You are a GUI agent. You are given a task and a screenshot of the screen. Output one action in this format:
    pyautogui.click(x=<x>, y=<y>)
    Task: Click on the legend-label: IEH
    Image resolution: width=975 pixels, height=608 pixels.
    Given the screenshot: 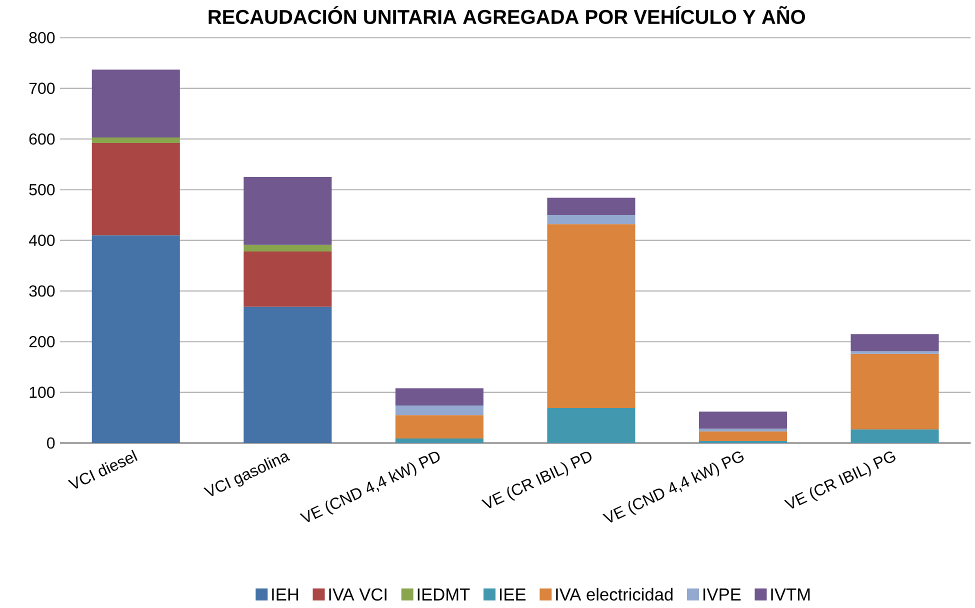 What is the action you would take?
    pyautogui.click(x=285, y=594)
    